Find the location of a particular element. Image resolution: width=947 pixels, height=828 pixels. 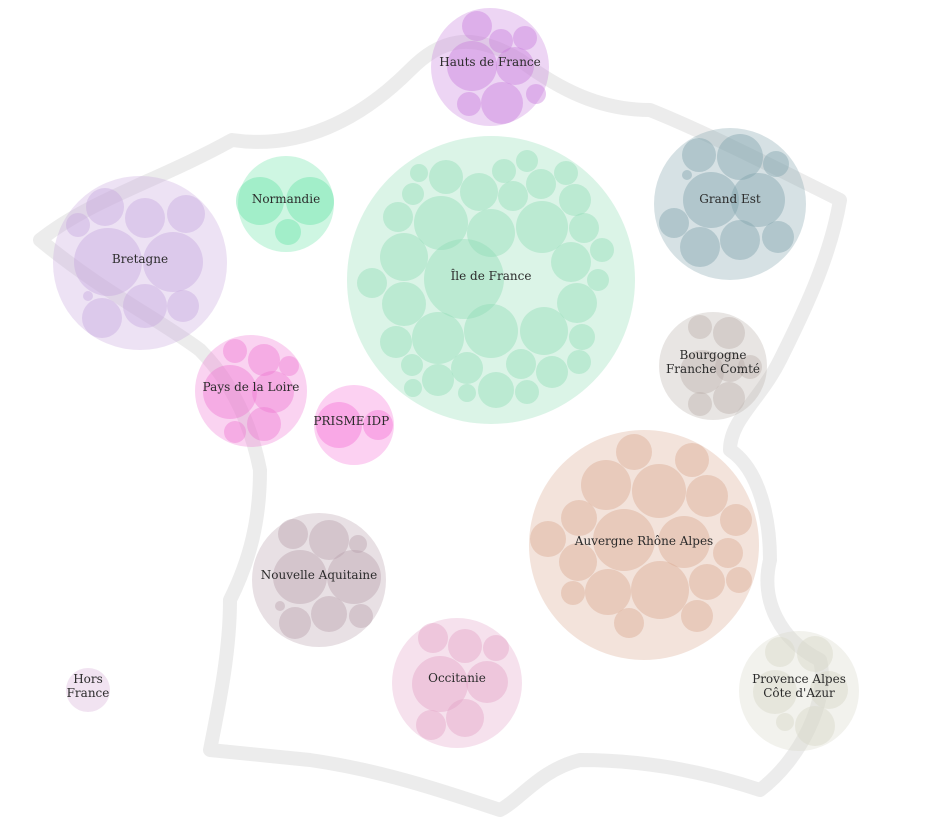

region-label-line: IDP is located at coordinates (378, 421).